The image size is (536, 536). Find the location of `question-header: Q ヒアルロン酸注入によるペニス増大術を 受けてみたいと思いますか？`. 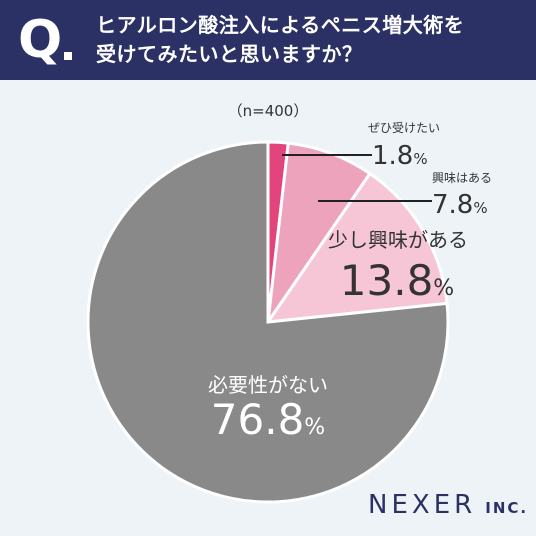

question-header: Q ヒアルロン酸注入によるペニス増大術を 受けてみたいと思いますか？ is located at coordinates (268, 40).